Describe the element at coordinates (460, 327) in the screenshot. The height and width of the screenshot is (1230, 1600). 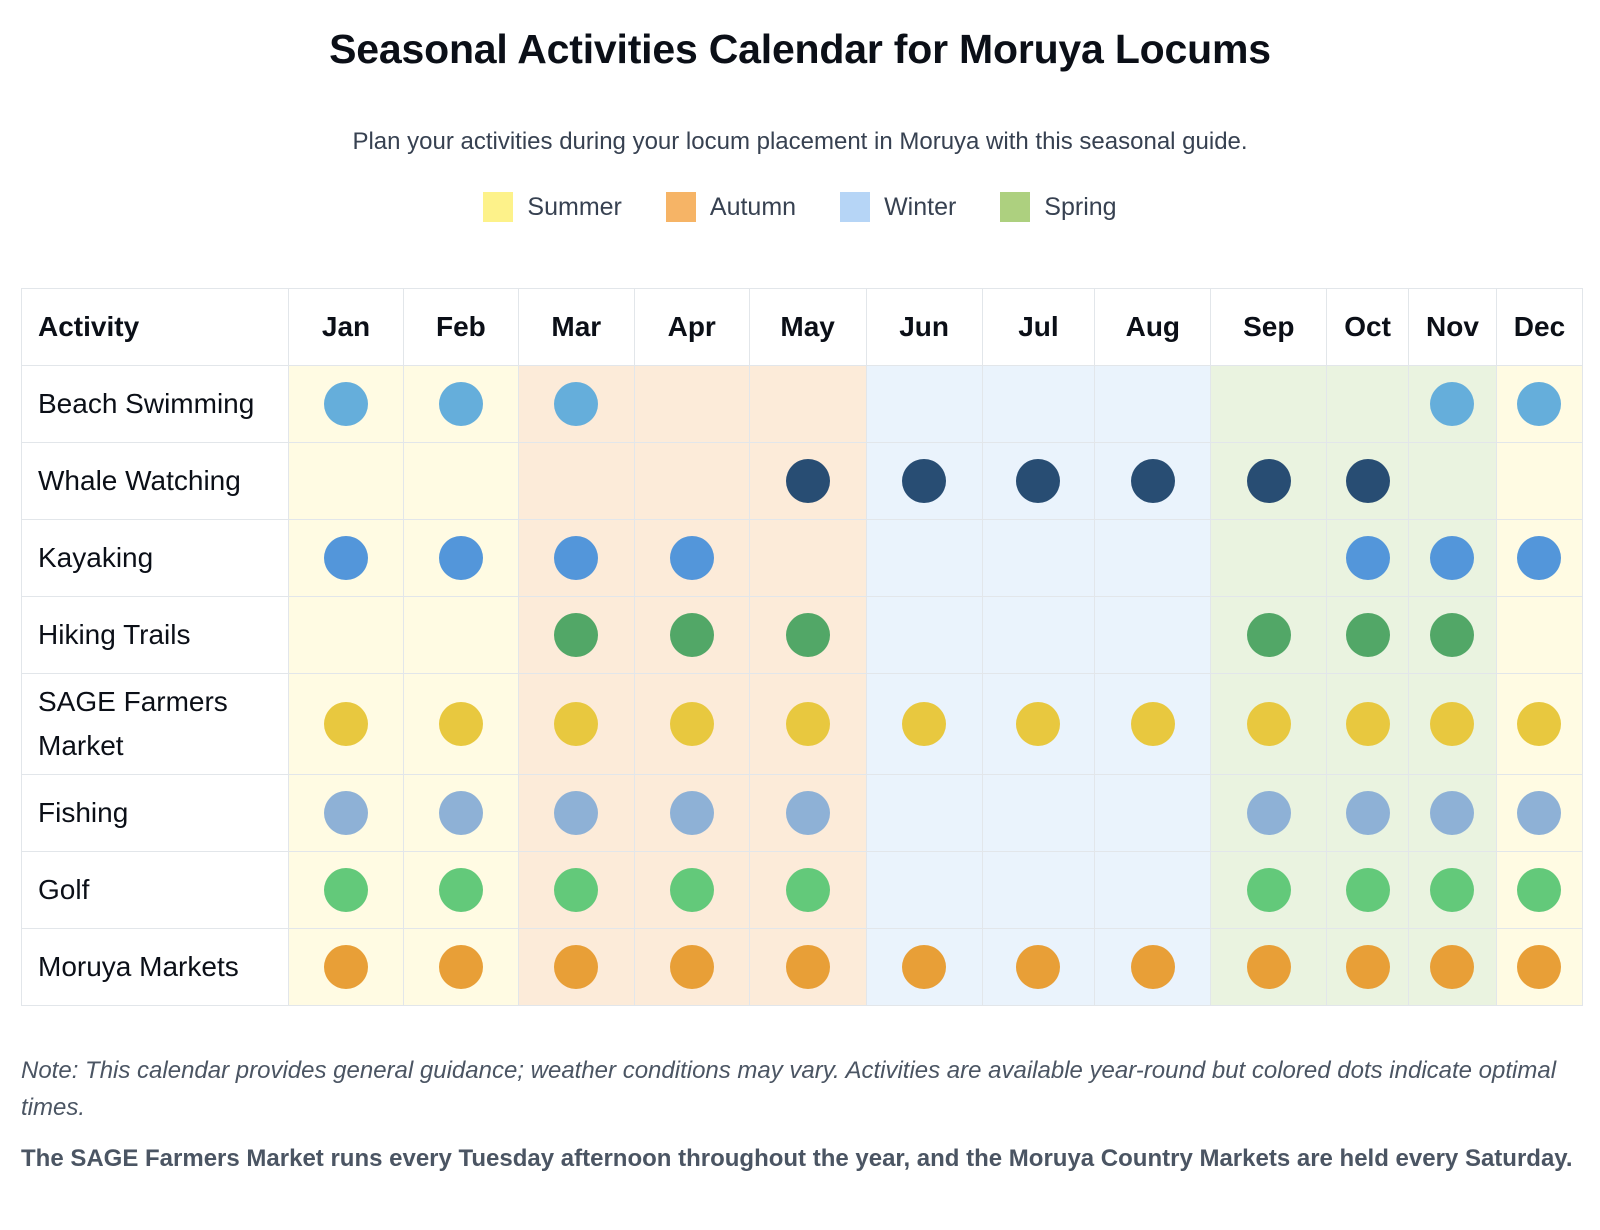
I see `month-header-feb: Feb` at that location.